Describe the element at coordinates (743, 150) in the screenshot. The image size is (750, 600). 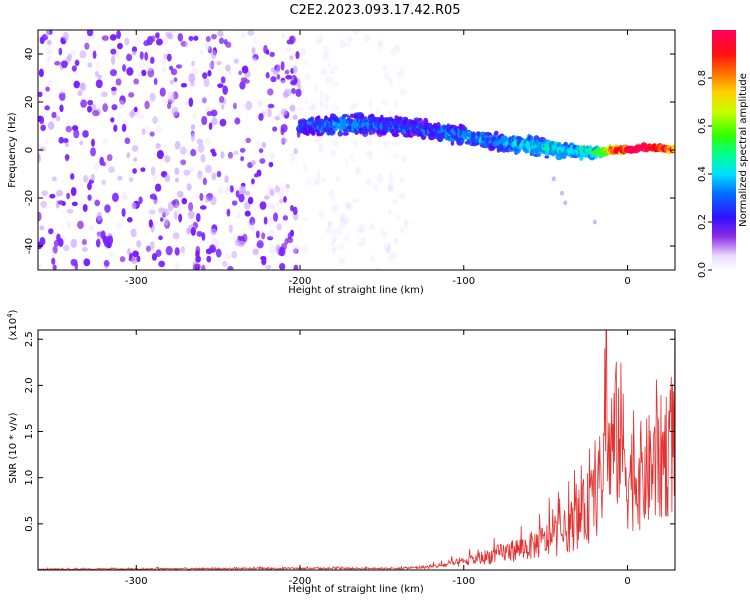
I see `colorbar-label: Normalized spectral amplitude` at that location.